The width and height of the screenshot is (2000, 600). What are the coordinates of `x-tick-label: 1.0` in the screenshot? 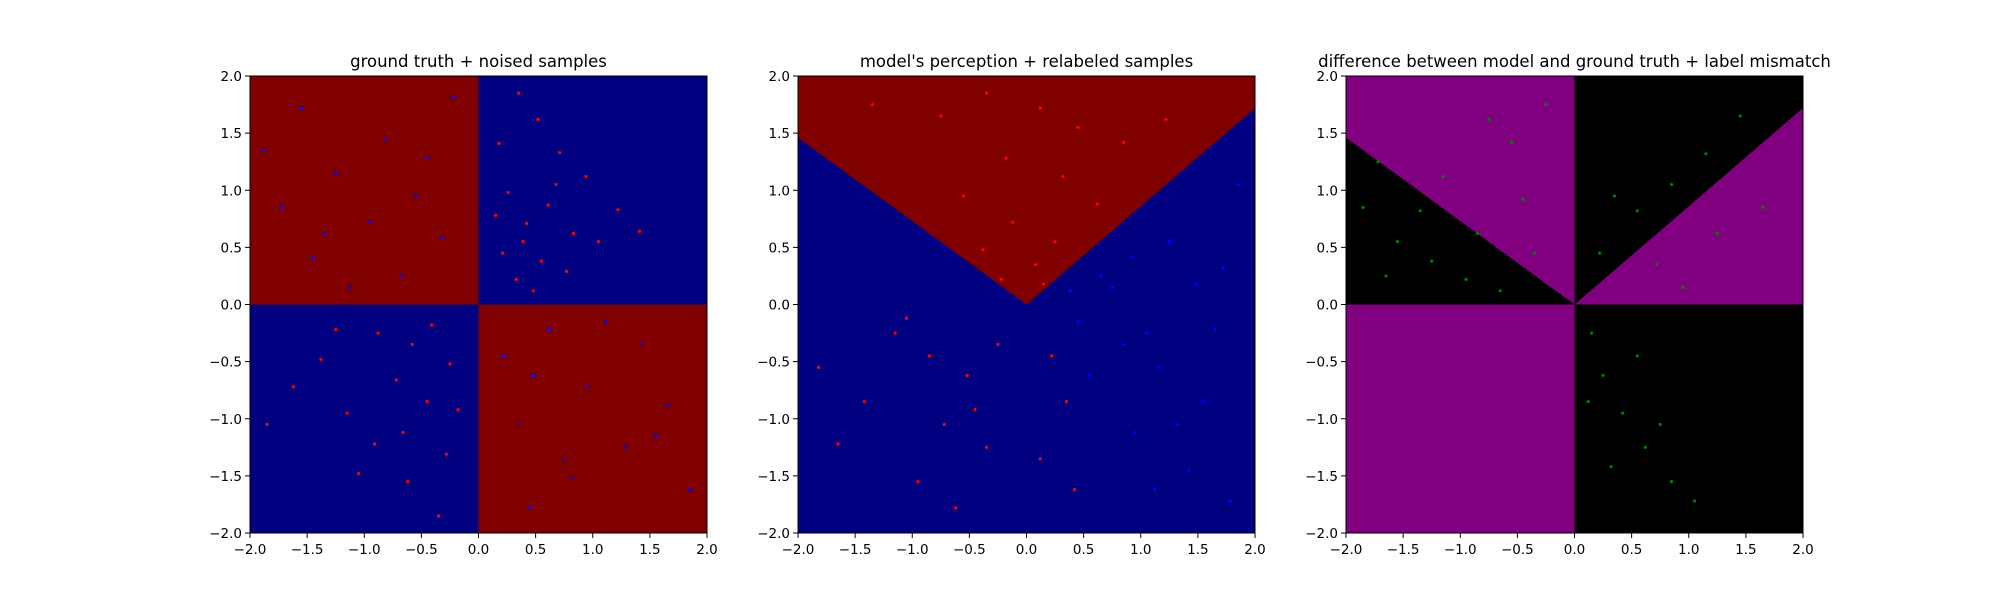 It's located at (1140, 550).